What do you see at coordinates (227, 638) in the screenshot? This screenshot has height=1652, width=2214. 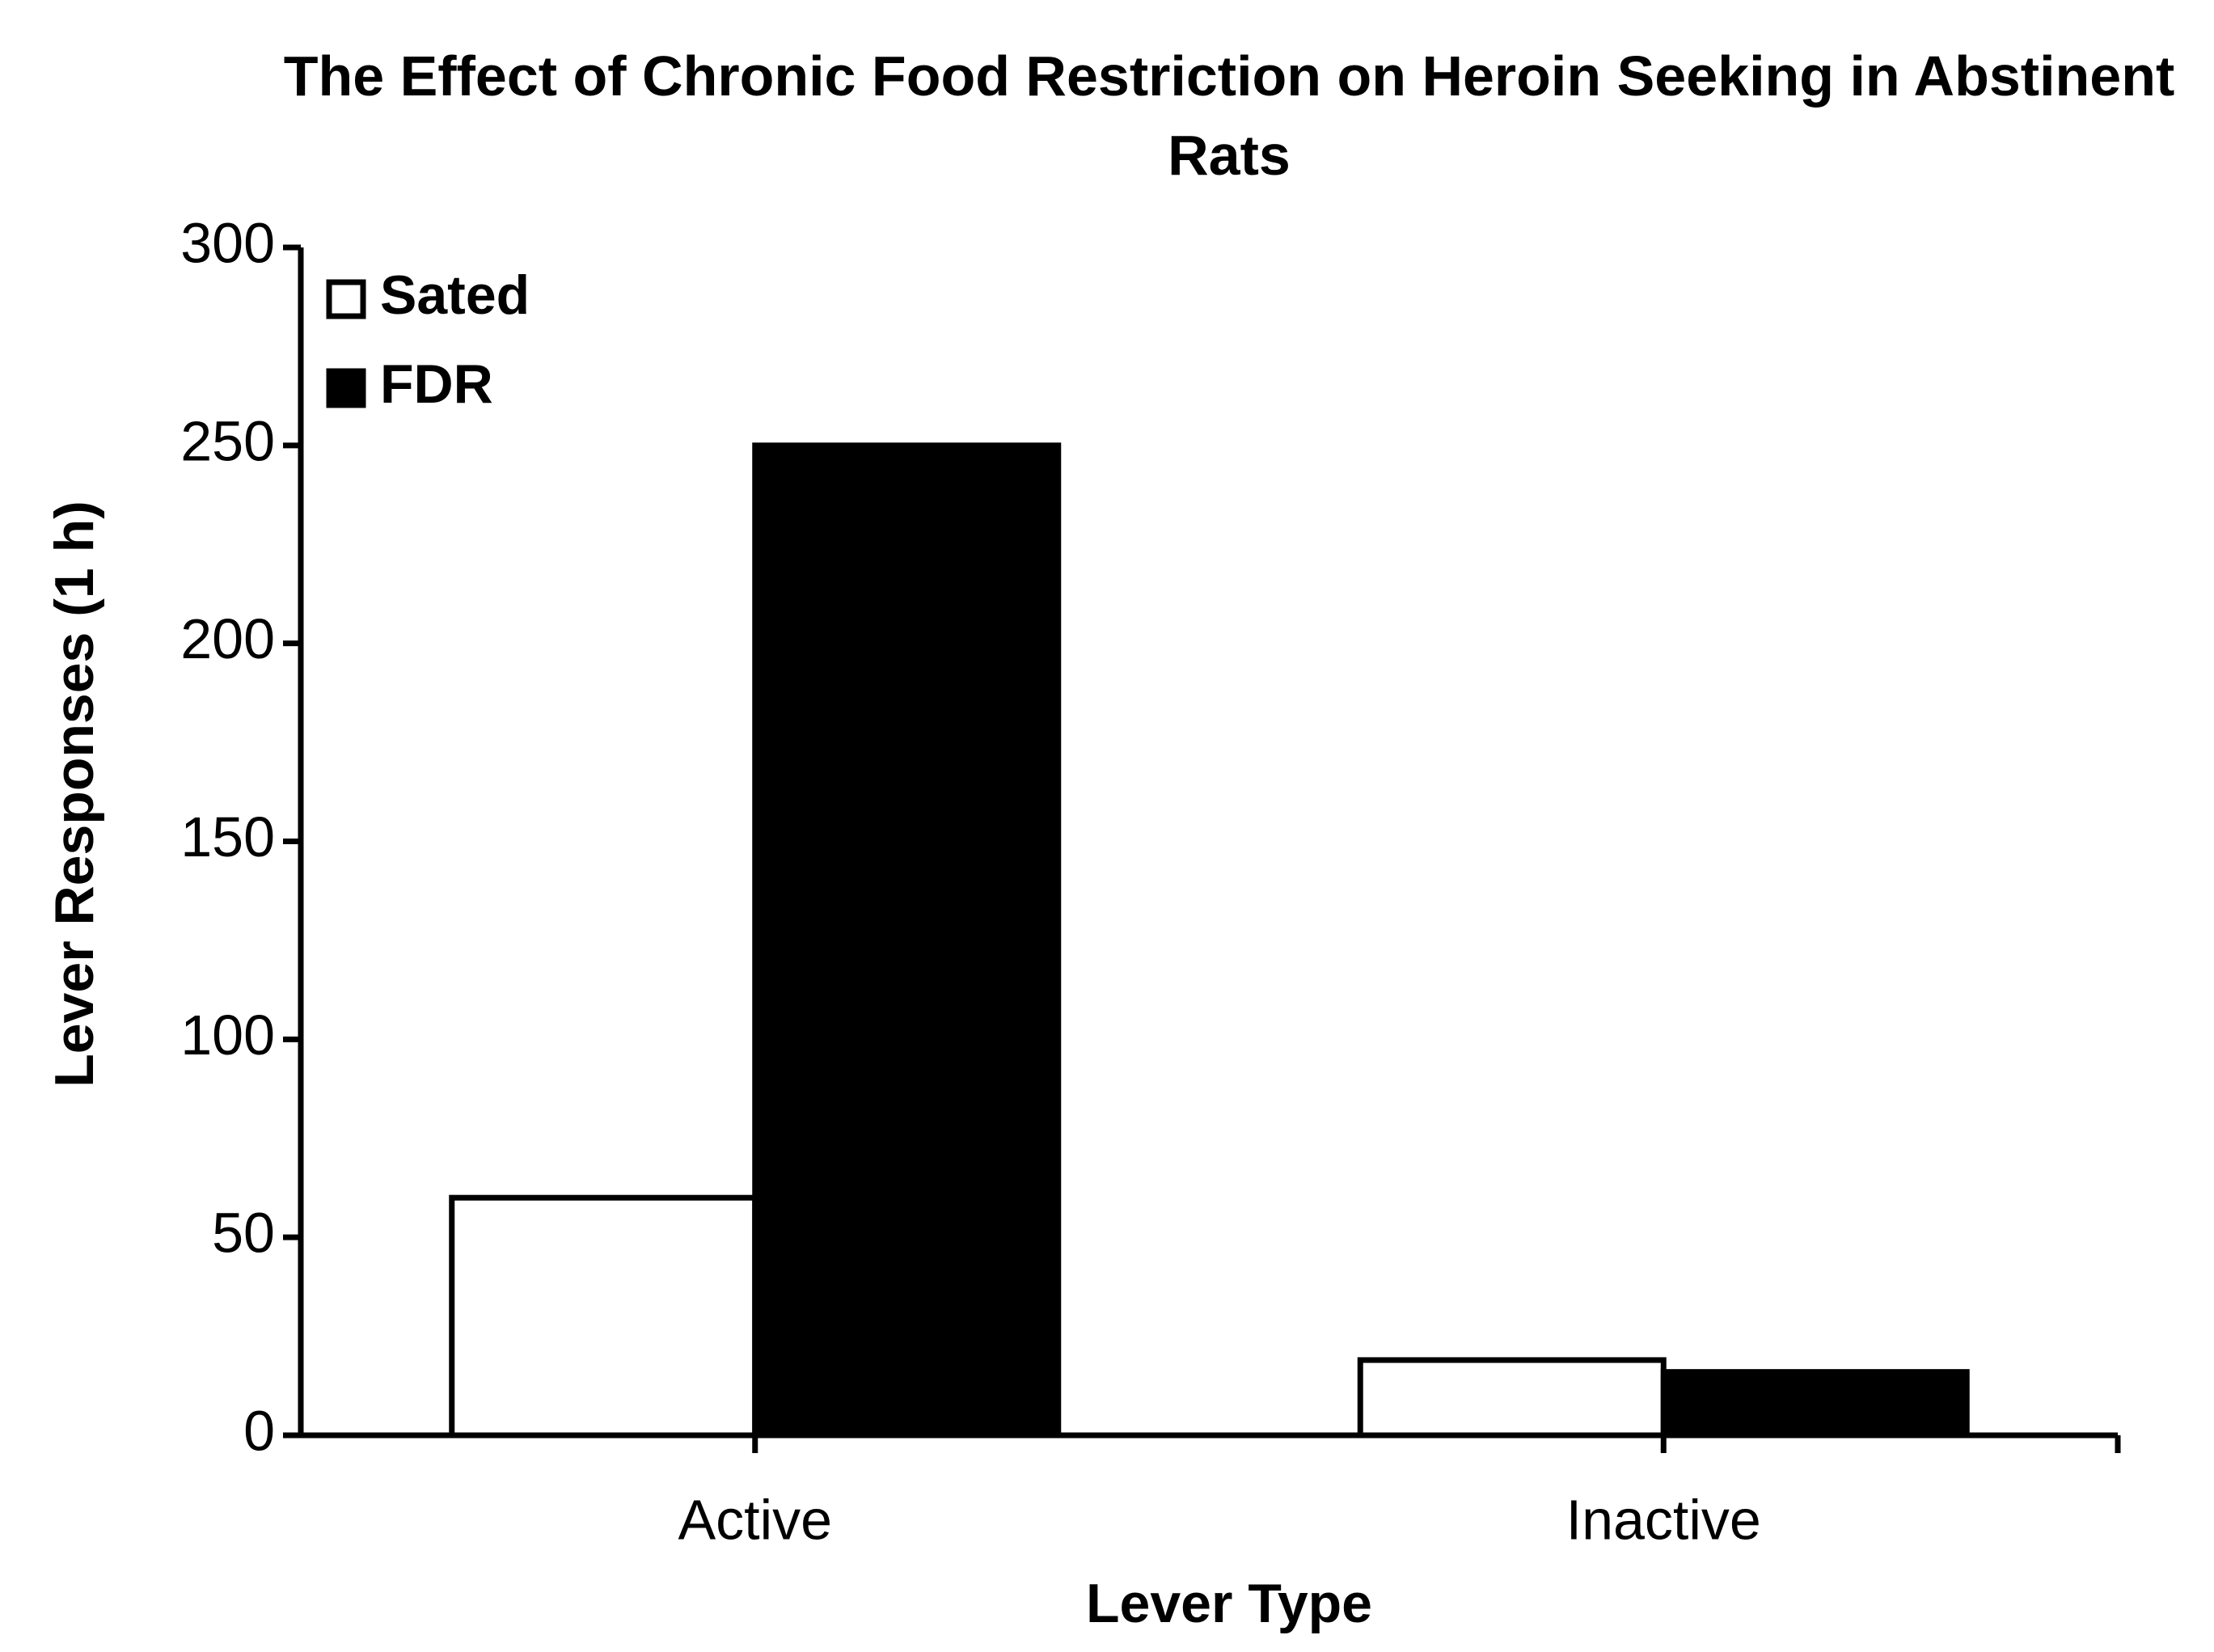 I see `y-tick-label: 200` at bounding box center [227, 638].